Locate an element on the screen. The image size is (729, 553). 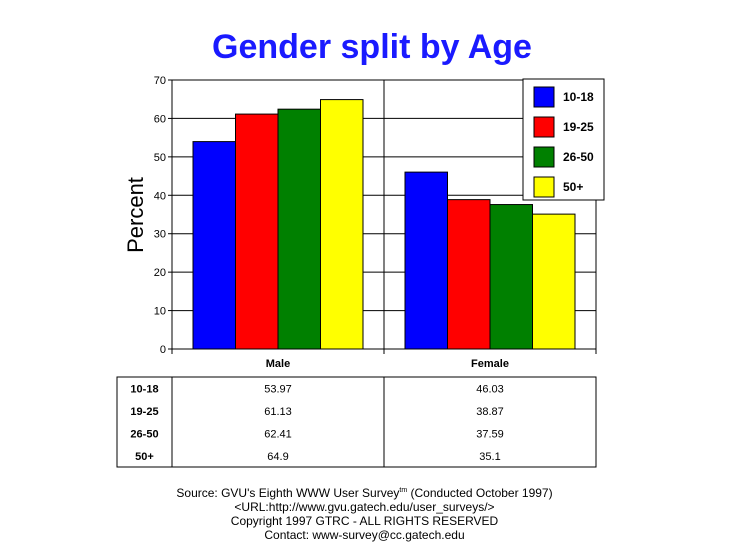
legend-label: 26-50 is located at coordinates (578, 157).